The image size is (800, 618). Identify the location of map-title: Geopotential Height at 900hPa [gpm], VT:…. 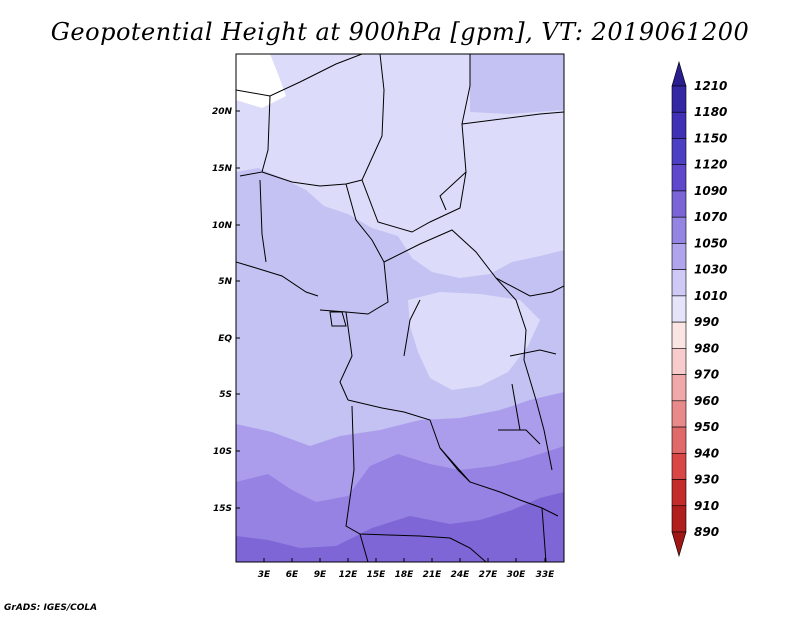
(400, 32).